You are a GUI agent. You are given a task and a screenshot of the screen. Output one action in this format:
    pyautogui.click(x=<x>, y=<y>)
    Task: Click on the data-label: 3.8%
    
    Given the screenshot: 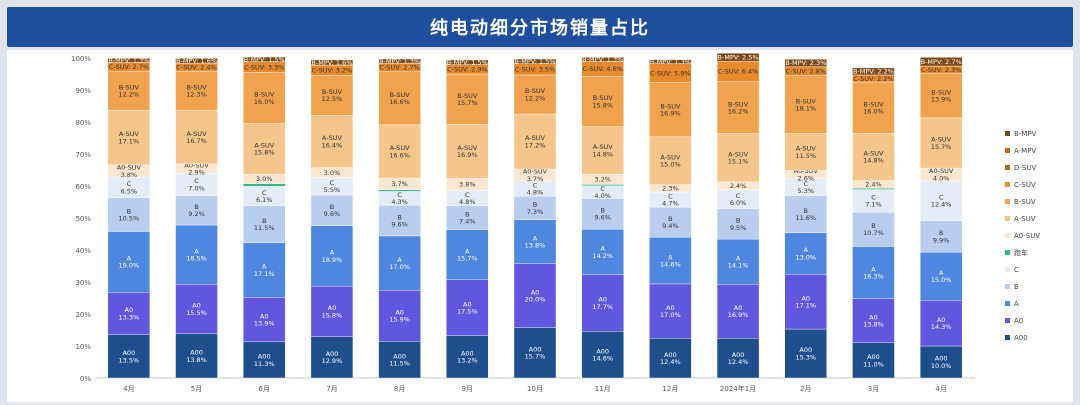 What is the action you would take?
    pyautogui.click(x=467, y=185)
    